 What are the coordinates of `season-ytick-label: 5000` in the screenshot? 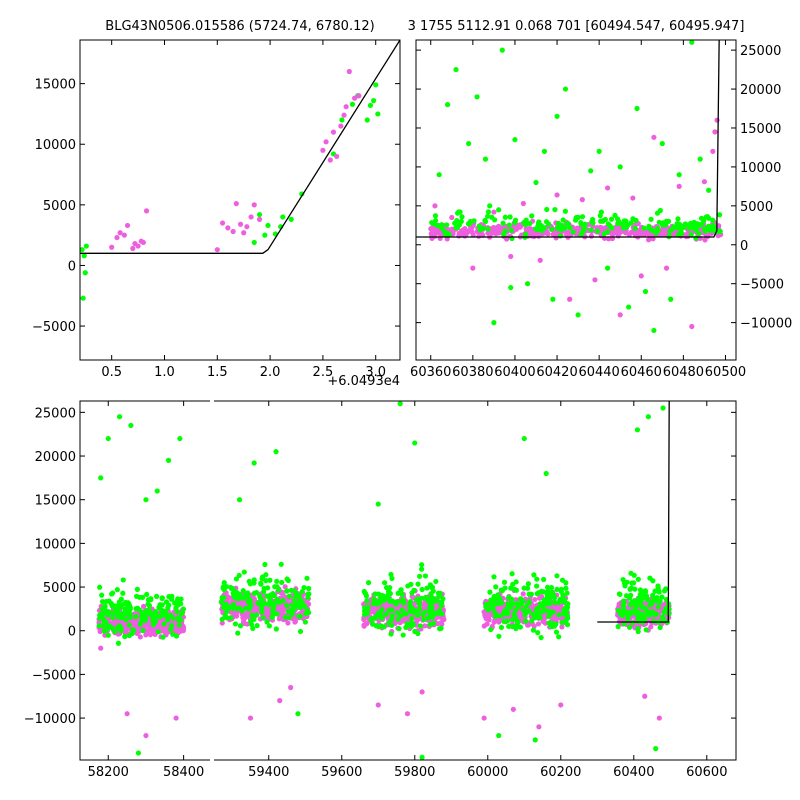 It's located at (756, 207).